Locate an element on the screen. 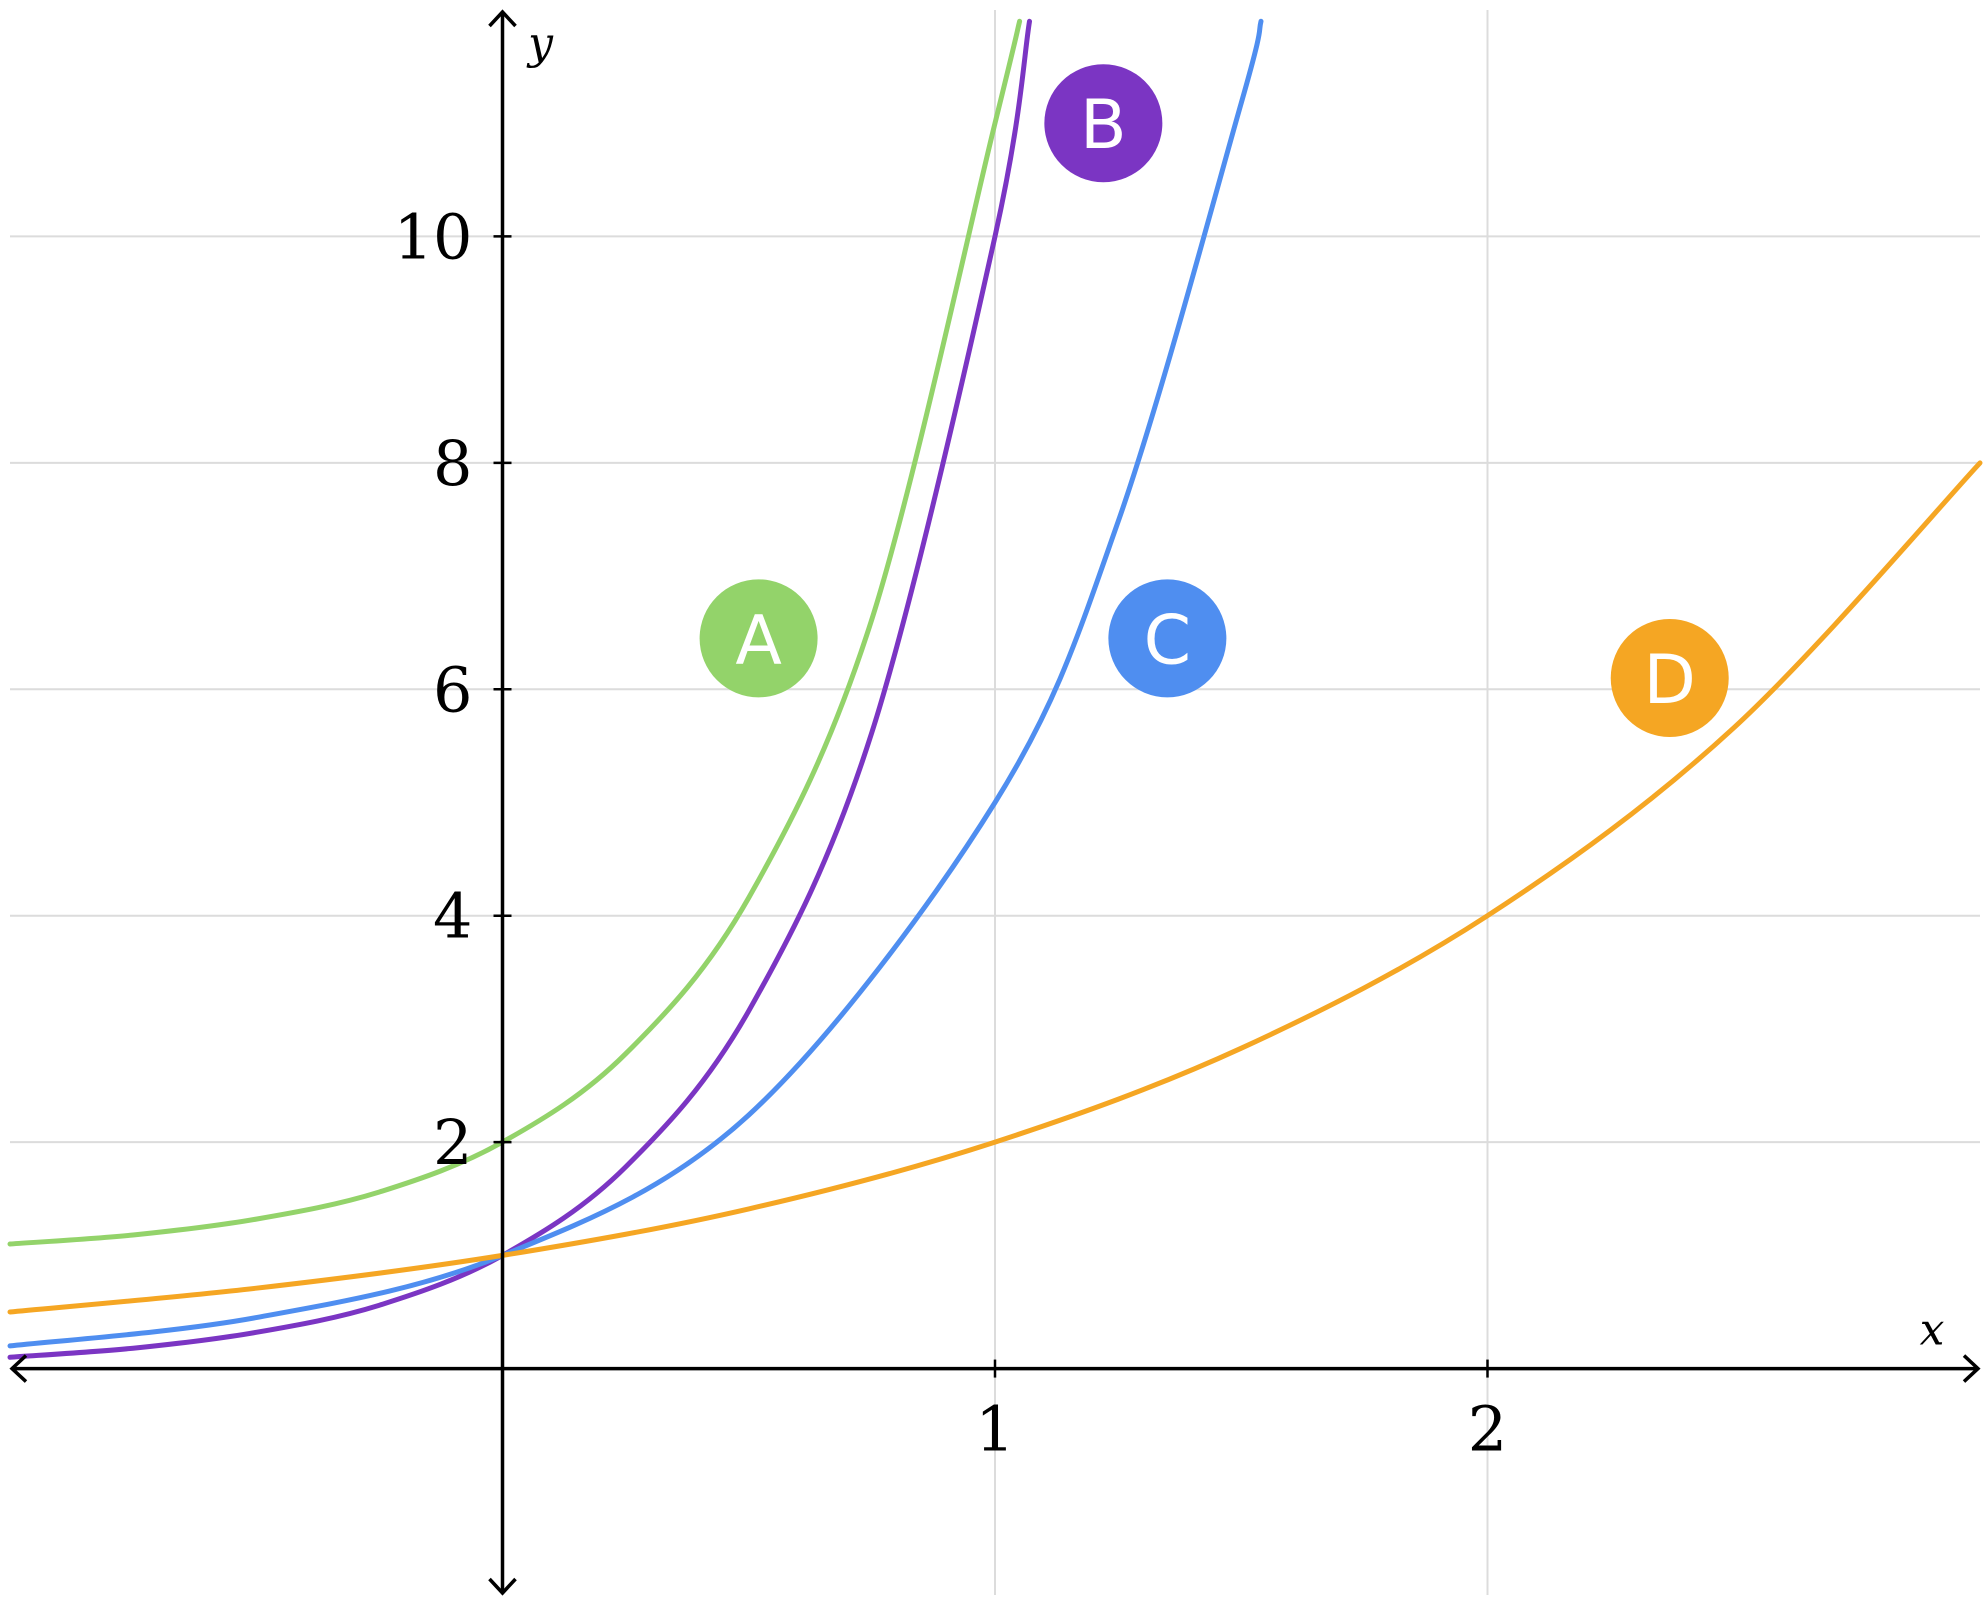 The height and width of the screenshot is (1604, 1986). series-badge-label: D is located at coordinates (1670, 680).